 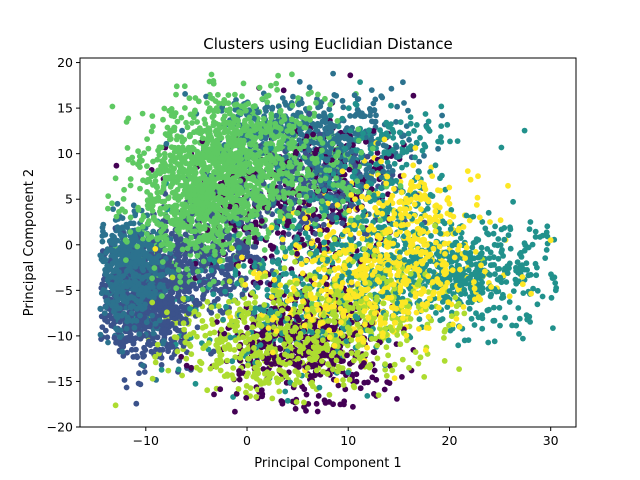 What do you see at coordinates (327, 44) in the screenshot?
I see `chart-title: Clusters using Euclidian Distance` at bounding box center [327, 44].